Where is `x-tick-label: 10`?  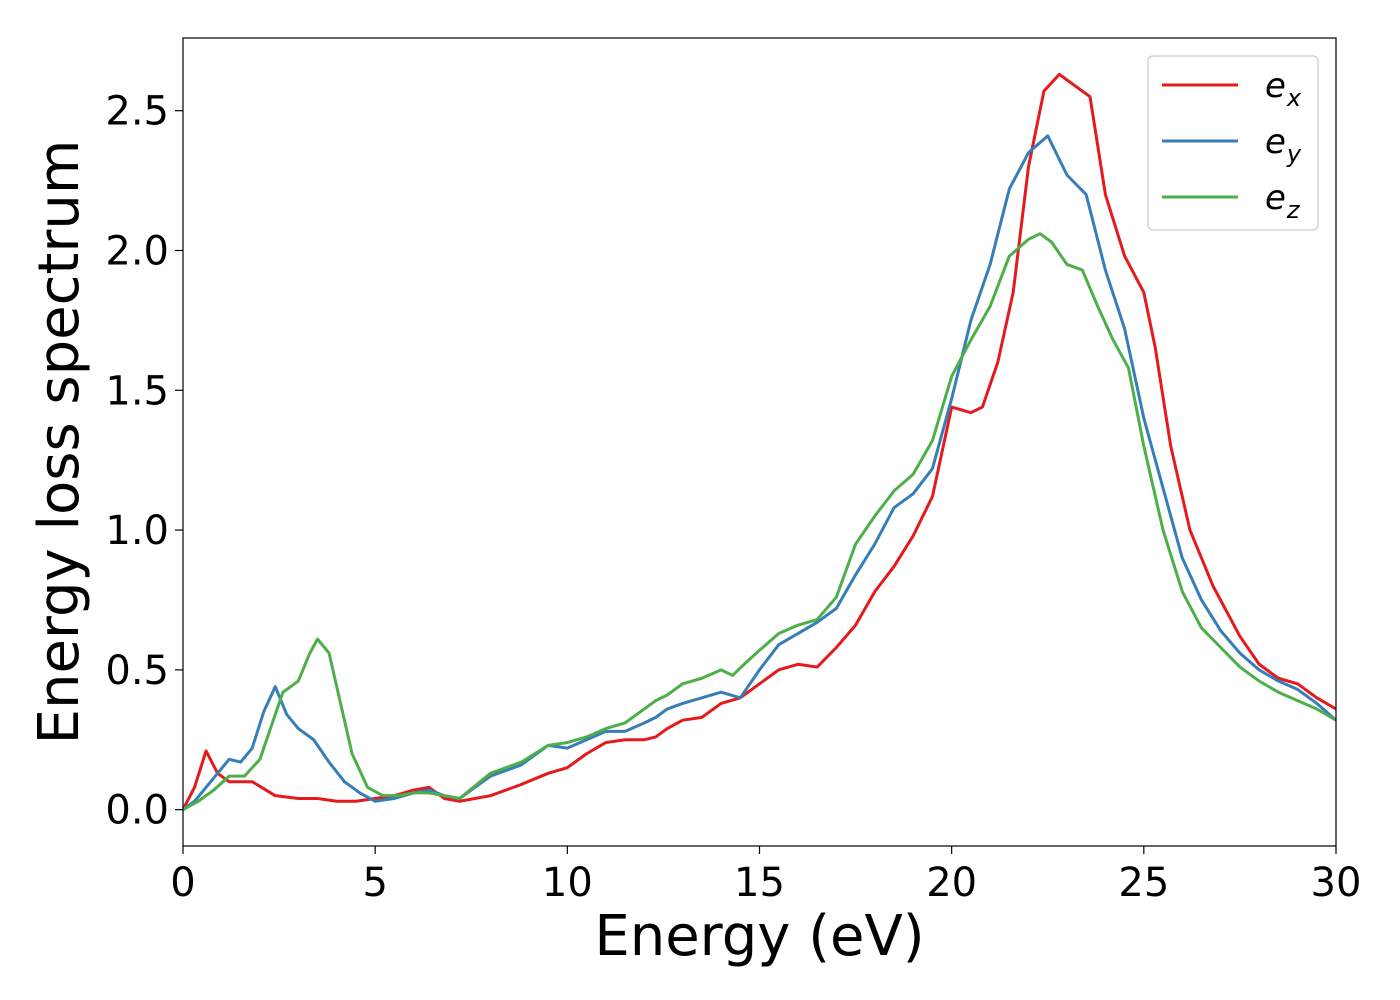 x-tick-label: 10 is located at coordinates (567, 883).